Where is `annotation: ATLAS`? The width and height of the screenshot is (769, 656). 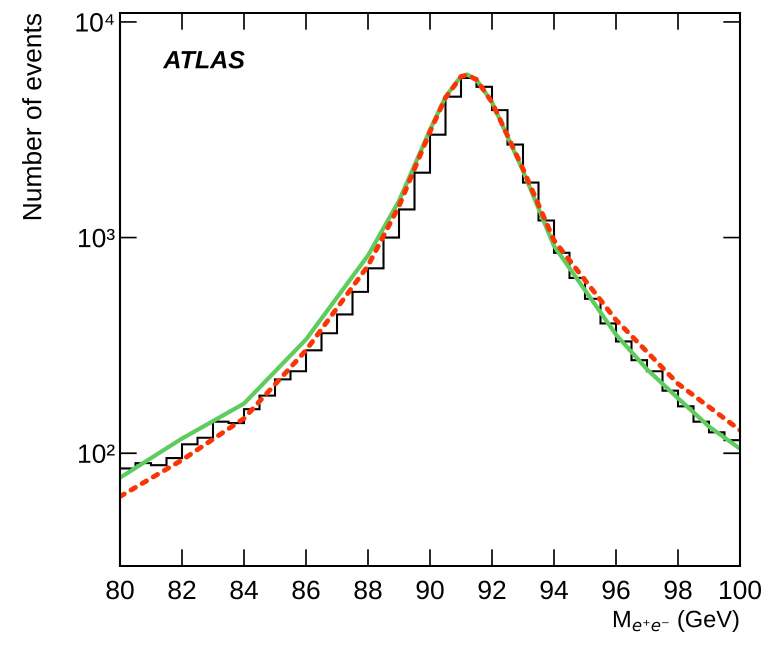 annotation: ATLAS is located at coordinates (203, 59).